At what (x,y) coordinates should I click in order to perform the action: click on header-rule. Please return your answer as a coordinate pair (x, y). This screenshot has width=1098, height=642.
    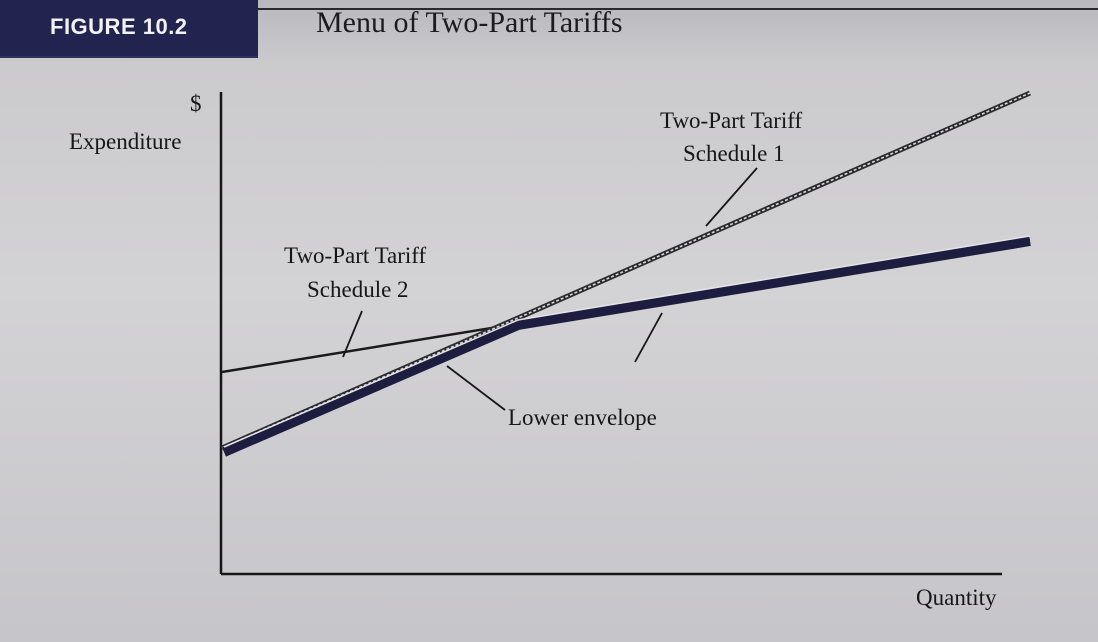
    Looking at the image, I should click on (678, 9).